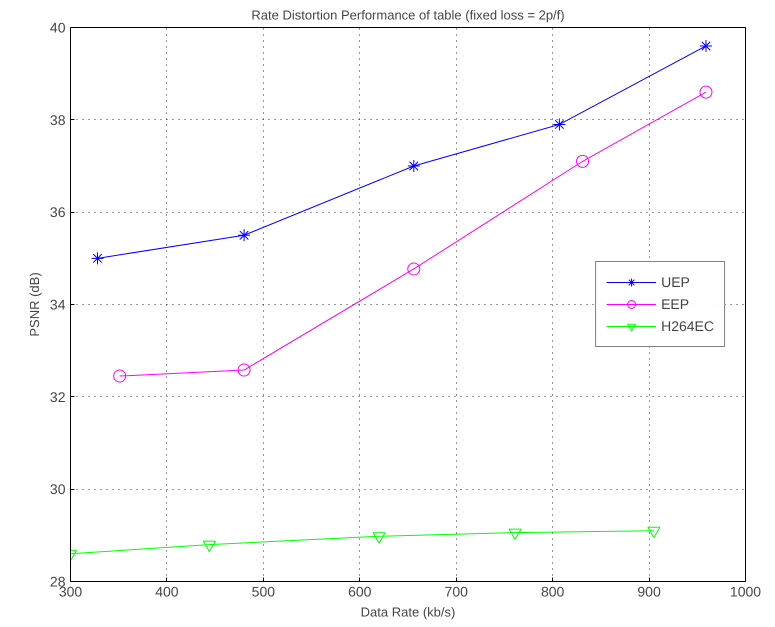 This screenshot has width=775, height=627. What do you see at coordinates (552, 592) in the screenshot?
I see `x-tick-label: 800` at bounding box center [552, 592].